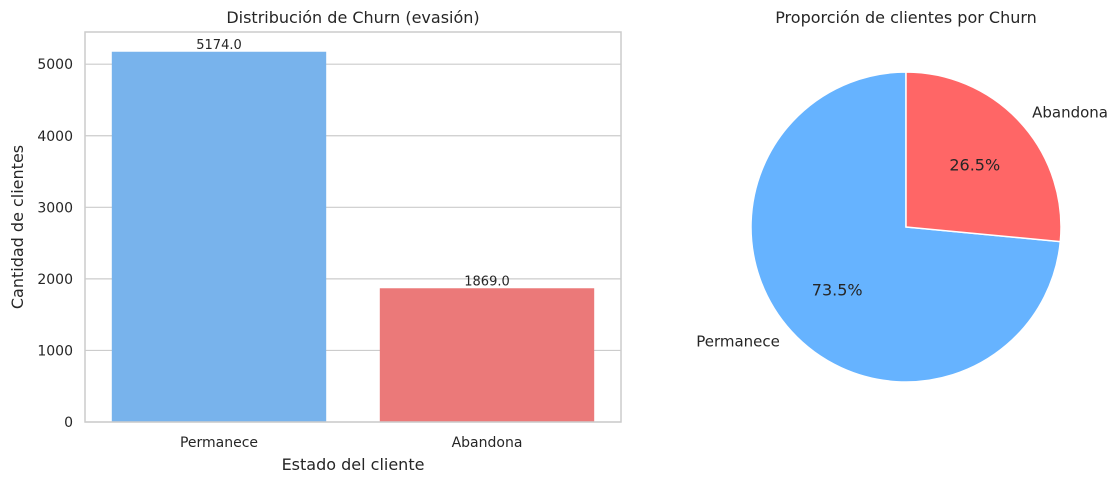 The image size is (1120, 484). Describe the element at coordinates (17, 227) in the screenshot. I see `bar-chart-y-axis-label: Cantidad de clientes` at that location.